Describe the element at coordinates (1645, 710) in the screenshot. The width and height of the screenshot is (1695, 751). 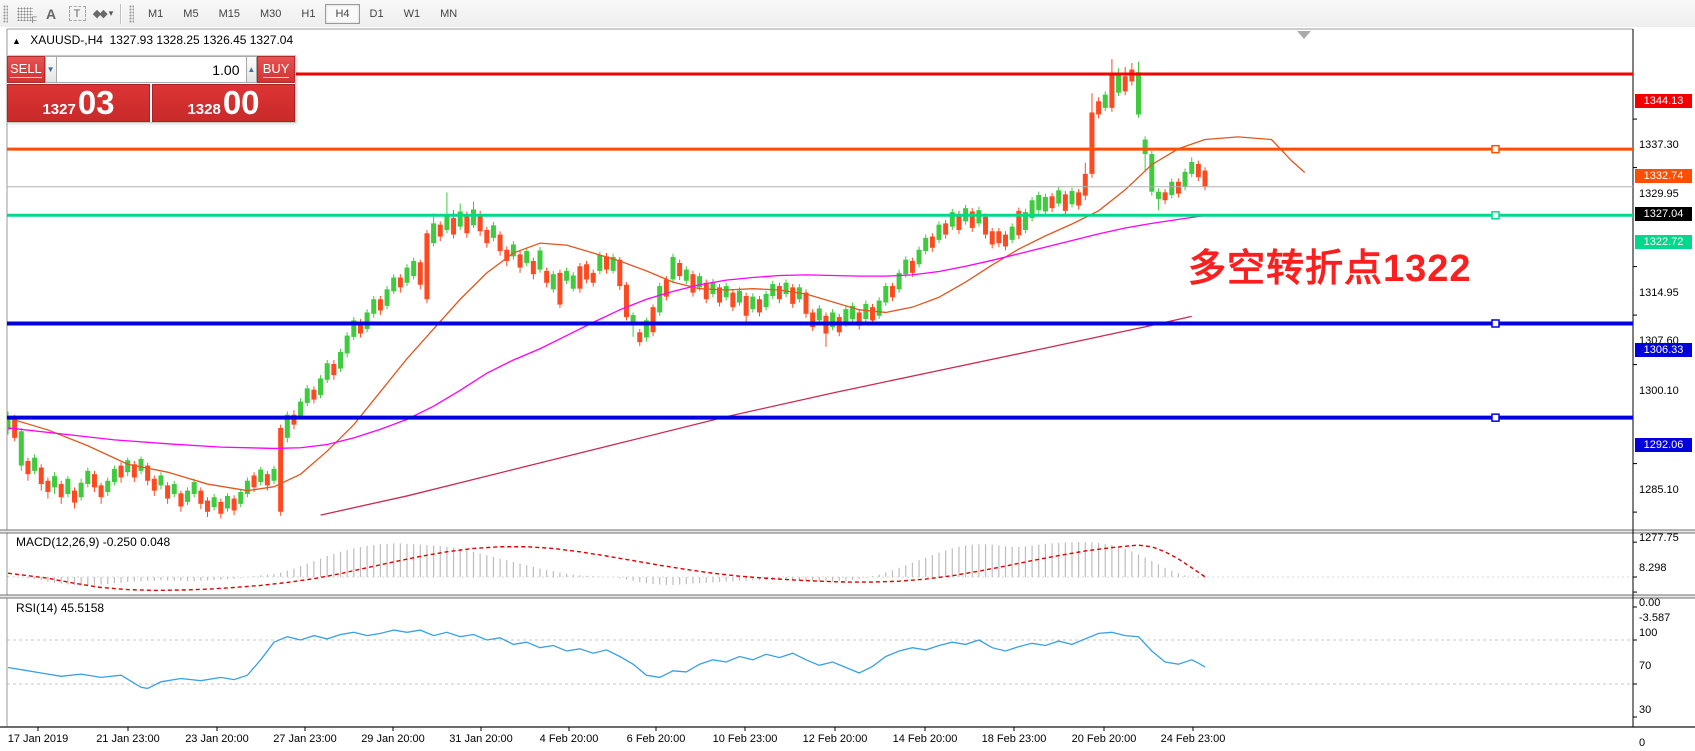
I see `rsi-axis-label: 30` at that location.